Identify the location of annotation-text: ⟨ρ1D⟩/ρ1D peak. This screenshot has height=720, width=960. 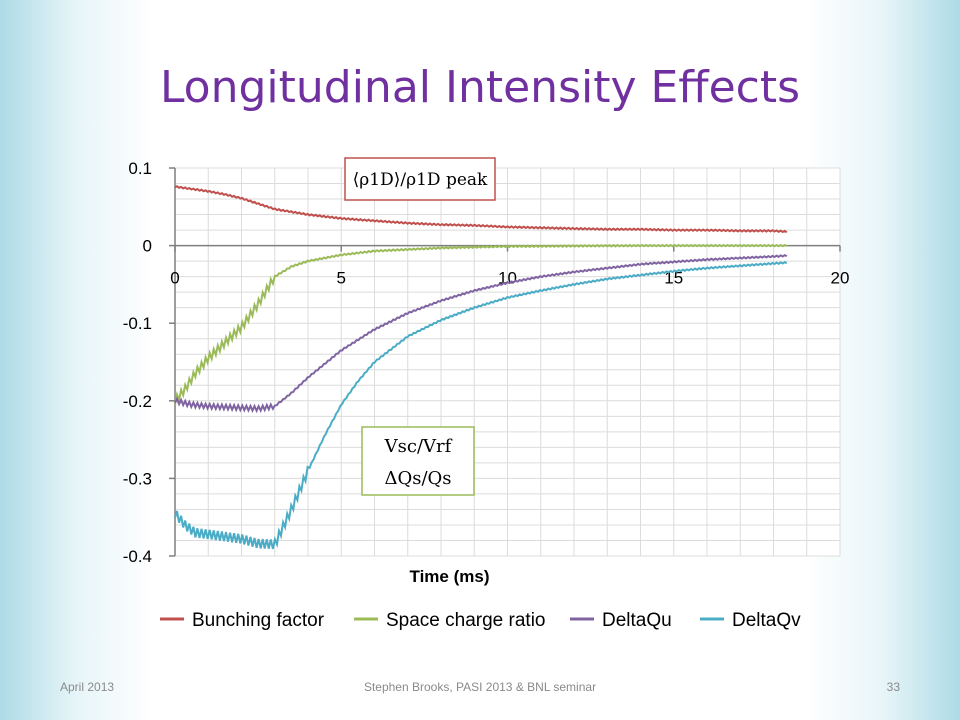
(420, 180).